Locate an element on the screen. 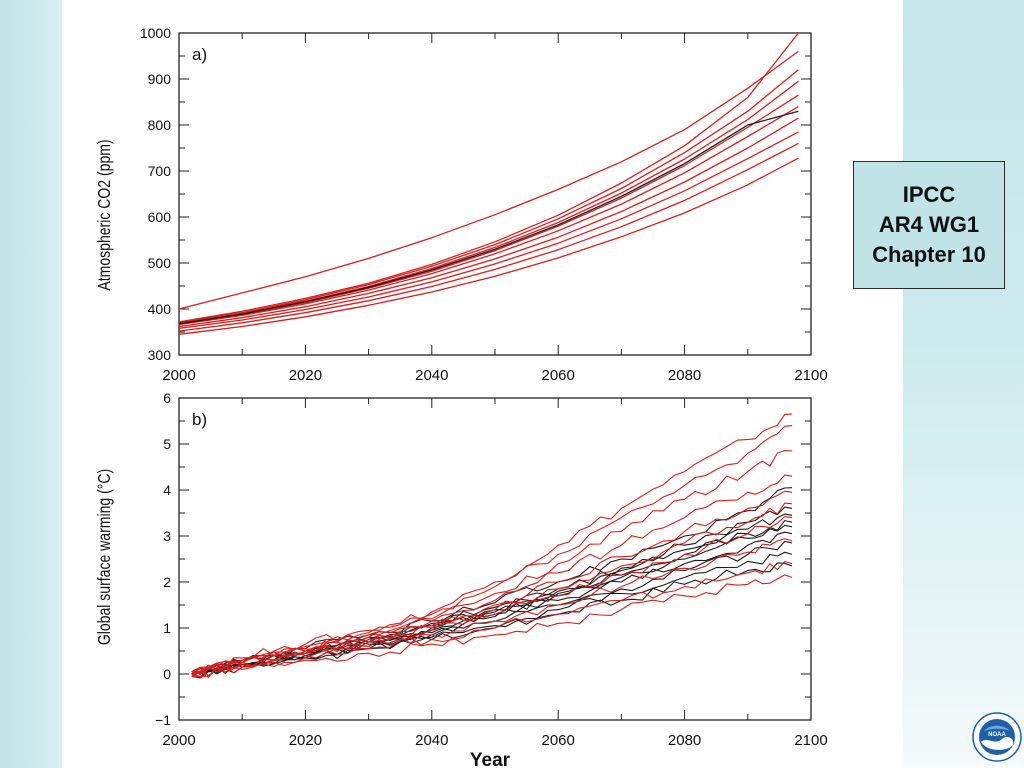 This screenshot has height=768, width=1024. noaa-logo: NOAA is located at coordinates (997, 737).